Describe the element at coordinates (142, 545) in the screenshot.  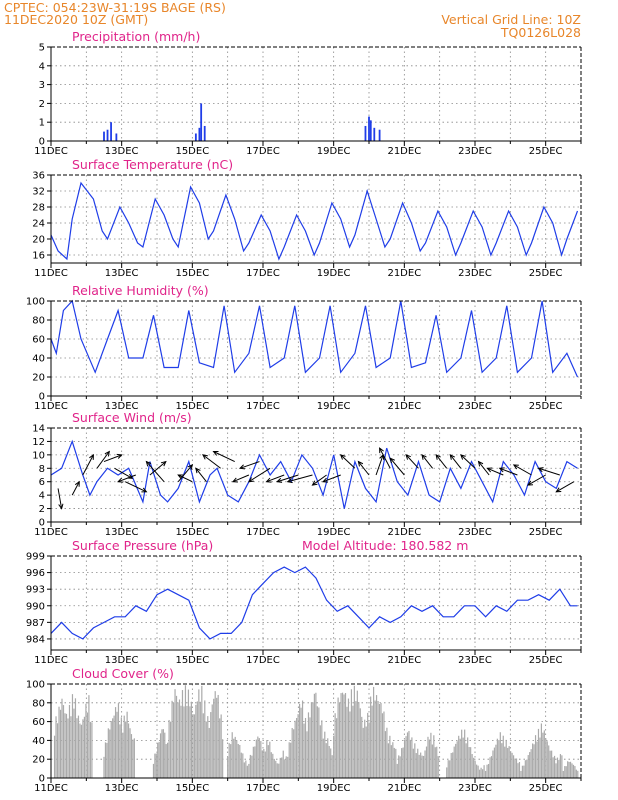
I see `panel-title: Surface Pressure (hPa)` at that location.